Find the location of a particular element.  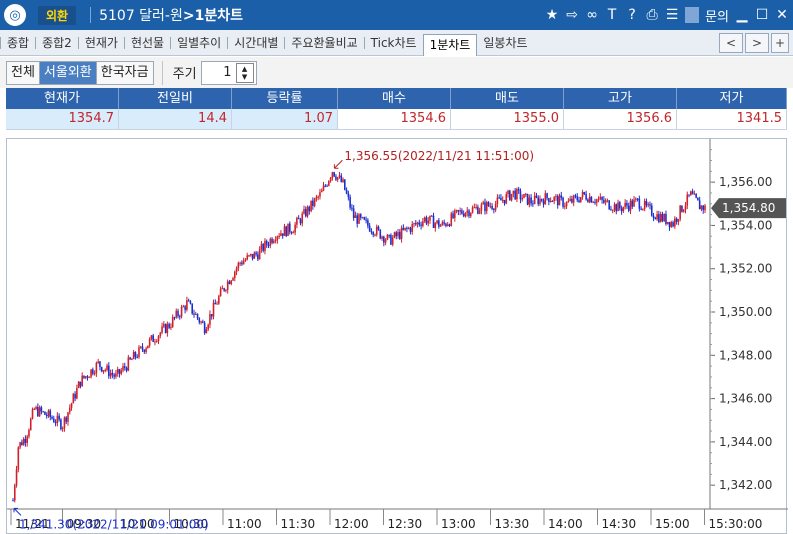

close-icon: ✕ is located at coordinates (782, 15).